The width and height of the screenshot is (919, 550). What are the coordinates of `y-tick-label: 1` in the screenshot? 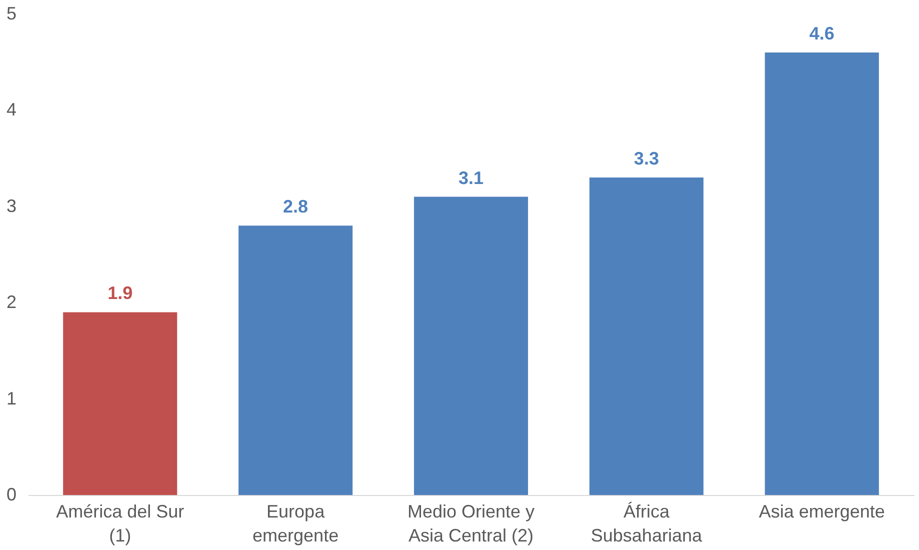 It's located at (11, 398).